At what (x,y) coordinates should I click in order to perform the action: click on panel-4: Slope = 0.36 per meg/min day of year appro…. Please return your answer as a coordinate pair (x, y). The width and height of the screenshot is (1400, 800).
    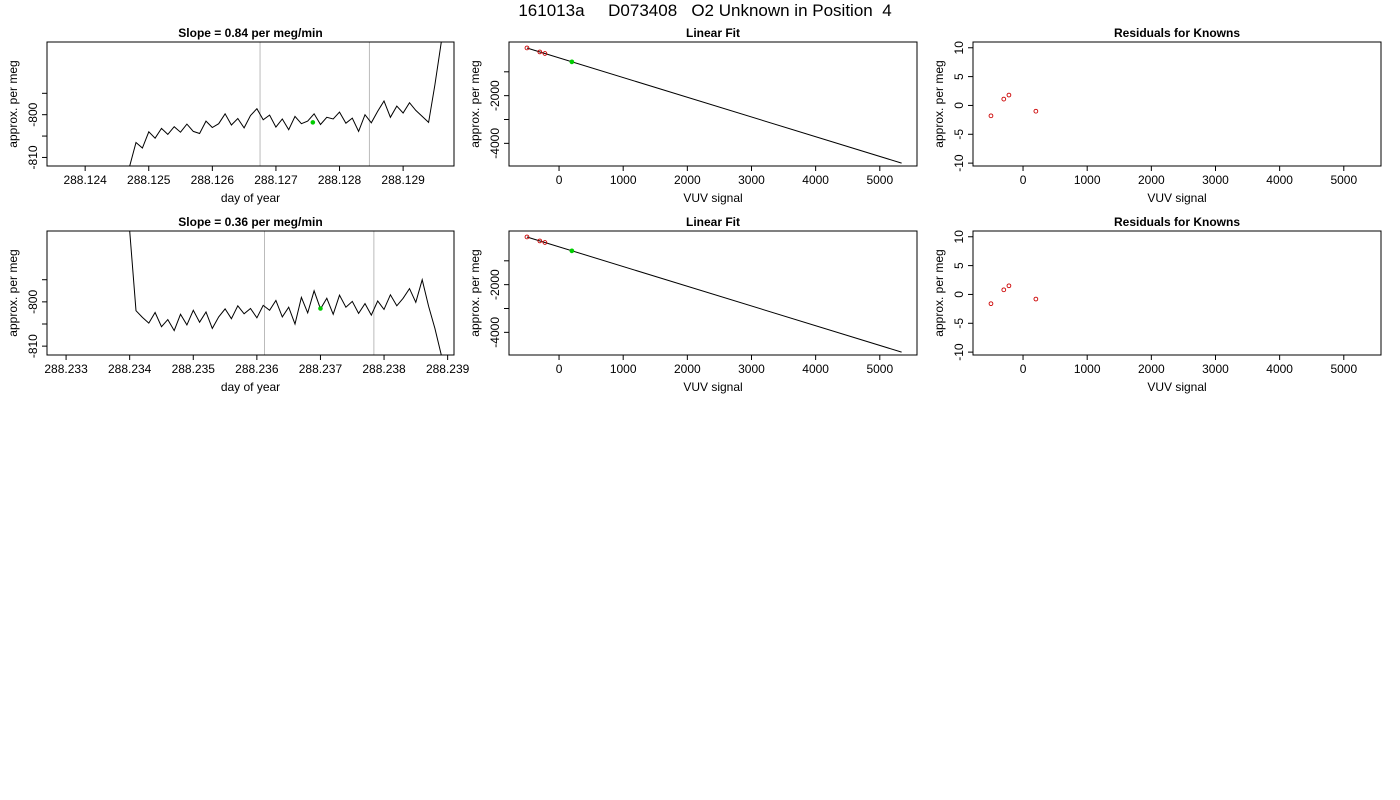
    Looking at the image, I should click on (238, 304).